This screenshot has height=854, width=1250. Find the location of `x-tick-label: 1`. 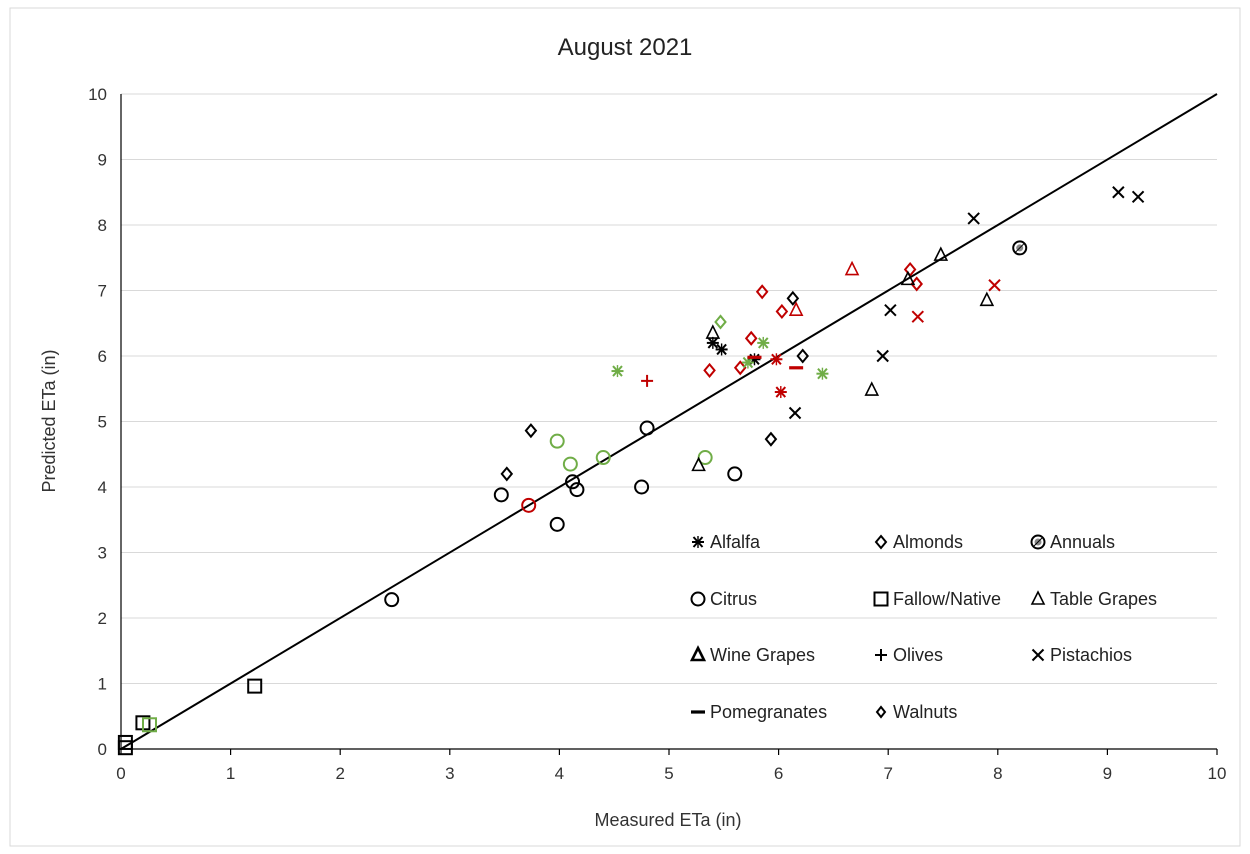

x-tick-label: 1 is located at coordinates (230, 773).